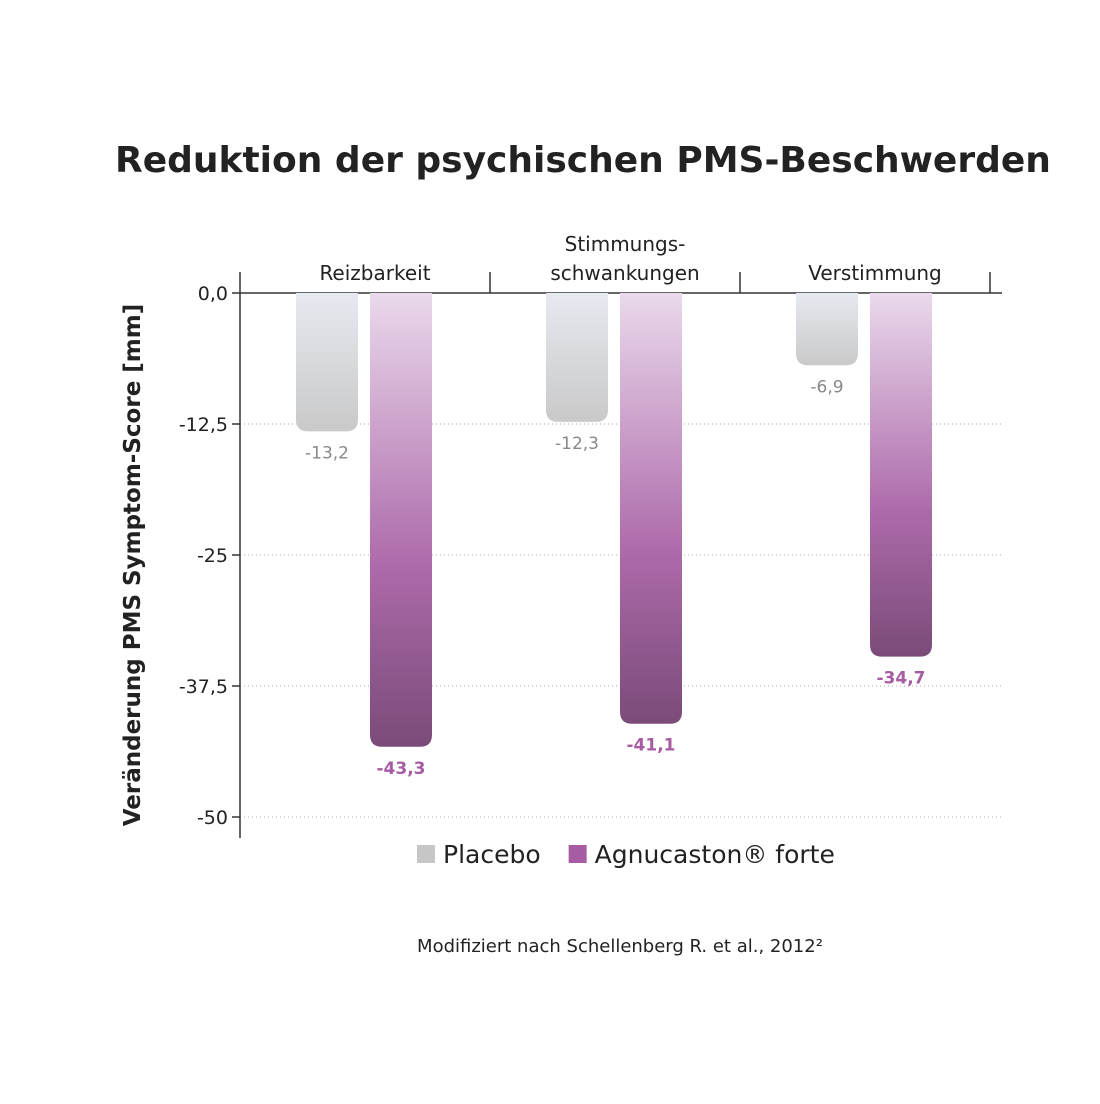  I want to click on value-label: -41,1, so click(651, 746).